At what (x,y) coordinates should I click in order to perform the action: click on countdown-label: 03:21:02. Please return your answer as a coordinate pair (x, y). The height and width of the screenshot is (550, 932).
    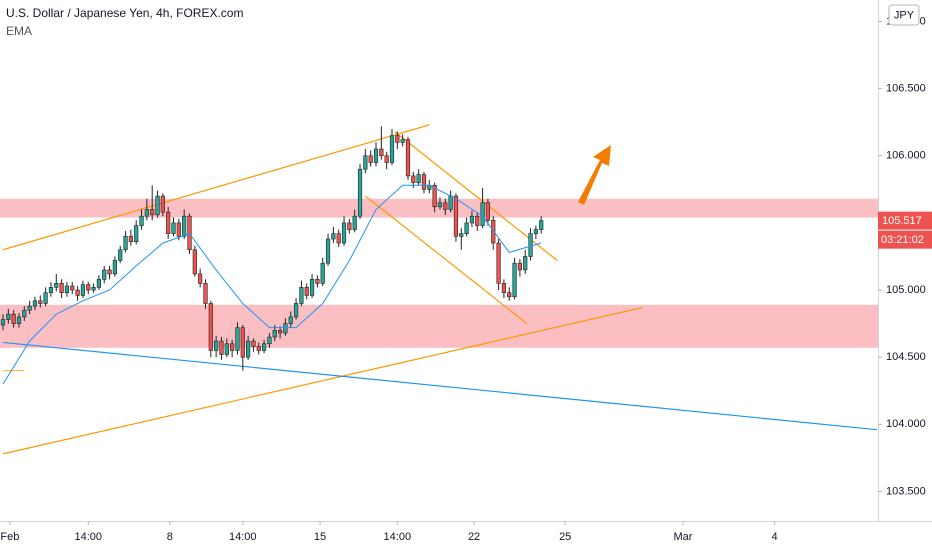
    Looking at the image, I should click on (902, 240).